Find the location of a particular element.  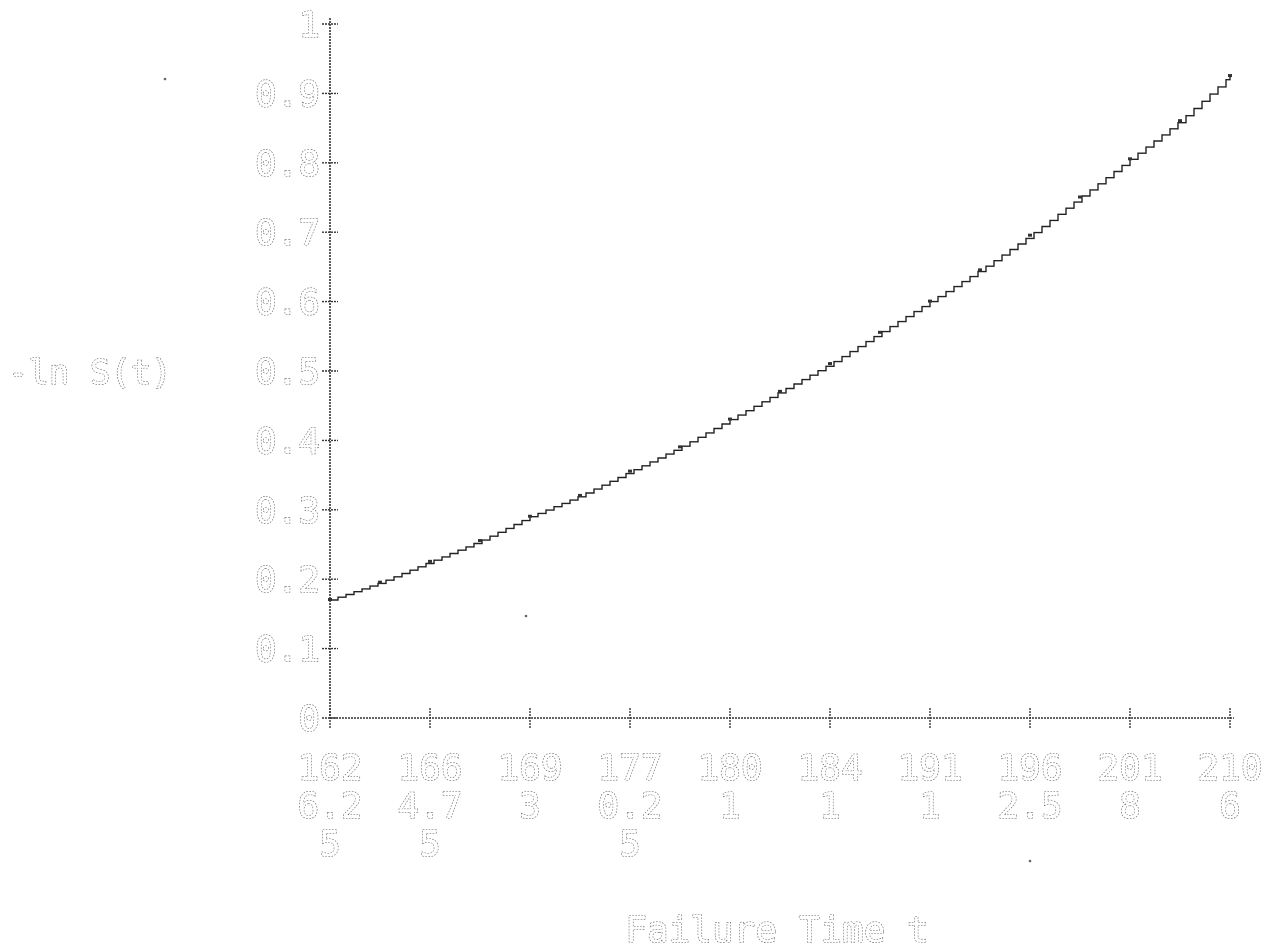

x-tick-label-line: 4.7 is located at coordinates (429, 806).